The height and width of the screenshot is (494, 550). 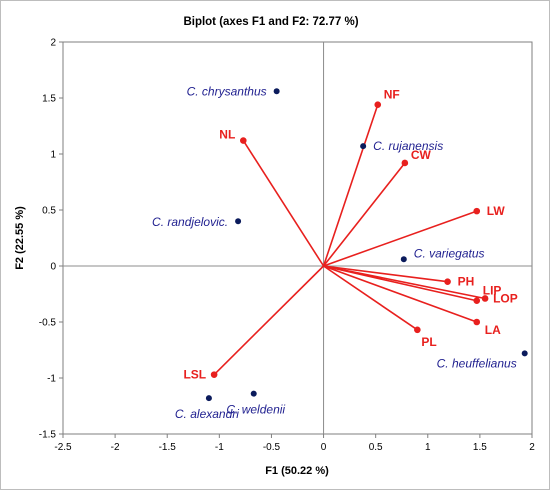 What do you see at coordinates (63, 447) in the screenshot?
I see `x-tick-label: -2.5` at bounding box center [63, 447].